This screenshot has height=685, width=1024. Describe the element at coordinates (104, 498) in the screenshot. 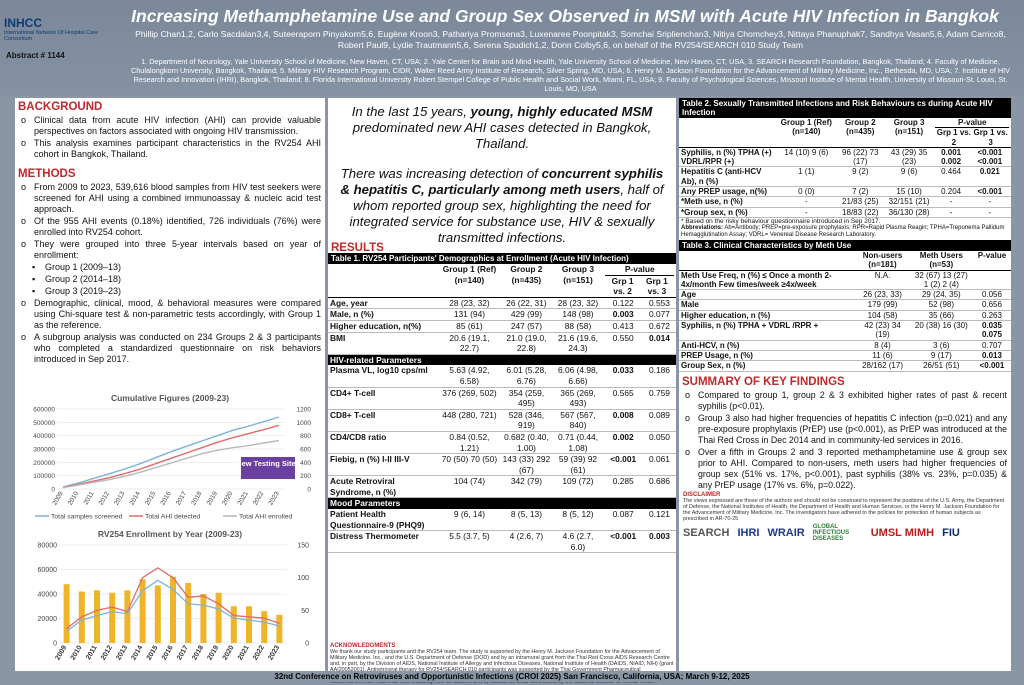

I see `x-tick-label: 2012` at that location.